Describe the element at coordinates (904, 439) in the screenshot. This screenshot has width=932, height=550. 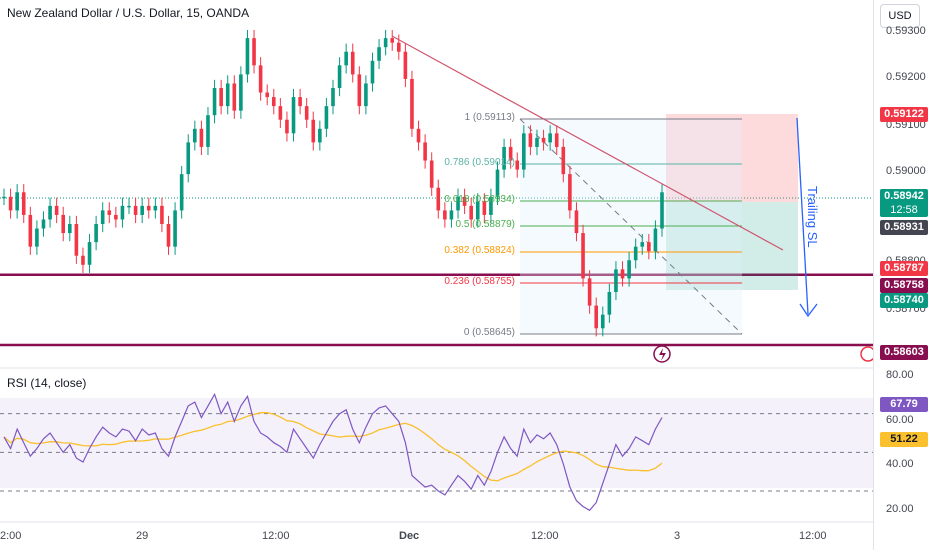
I see `rsi-ma-badge: 51.22` at that location.